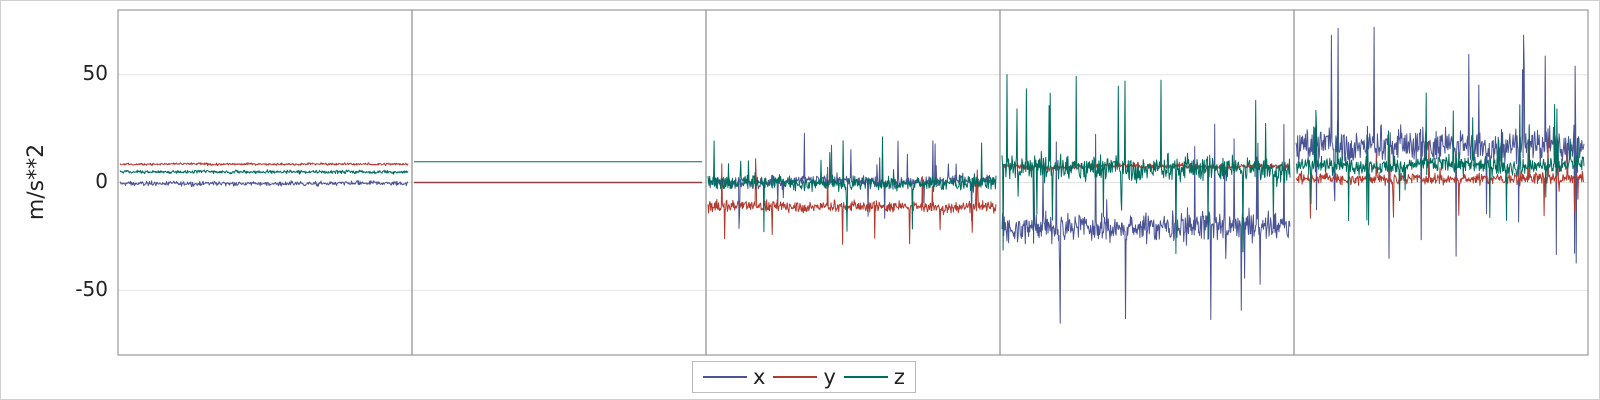  Describe the element at coordinates (91, 181) in the screenshot. I see `y-axis: 50 0 -50` at that location.